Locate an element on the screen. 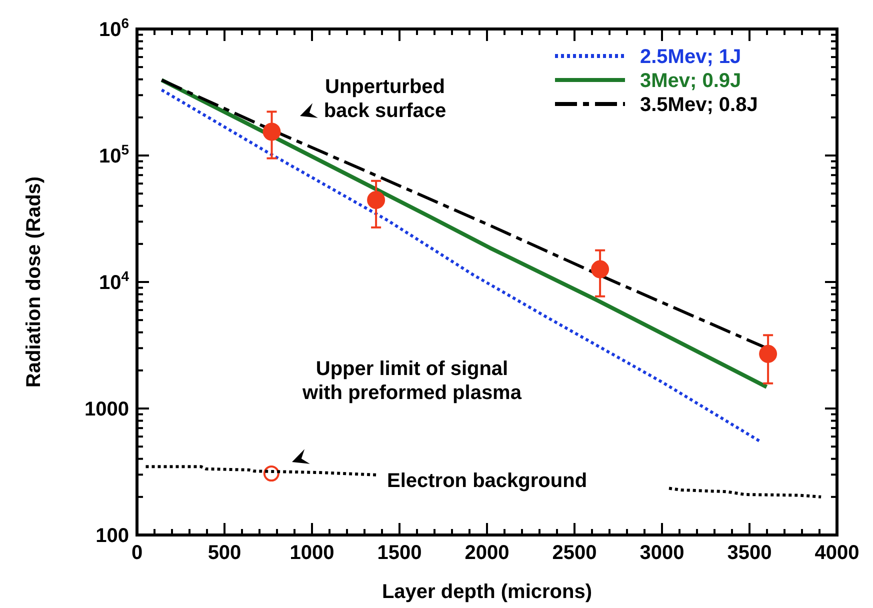  y-tick-label: 1000 is located at coordinates (106, 409).